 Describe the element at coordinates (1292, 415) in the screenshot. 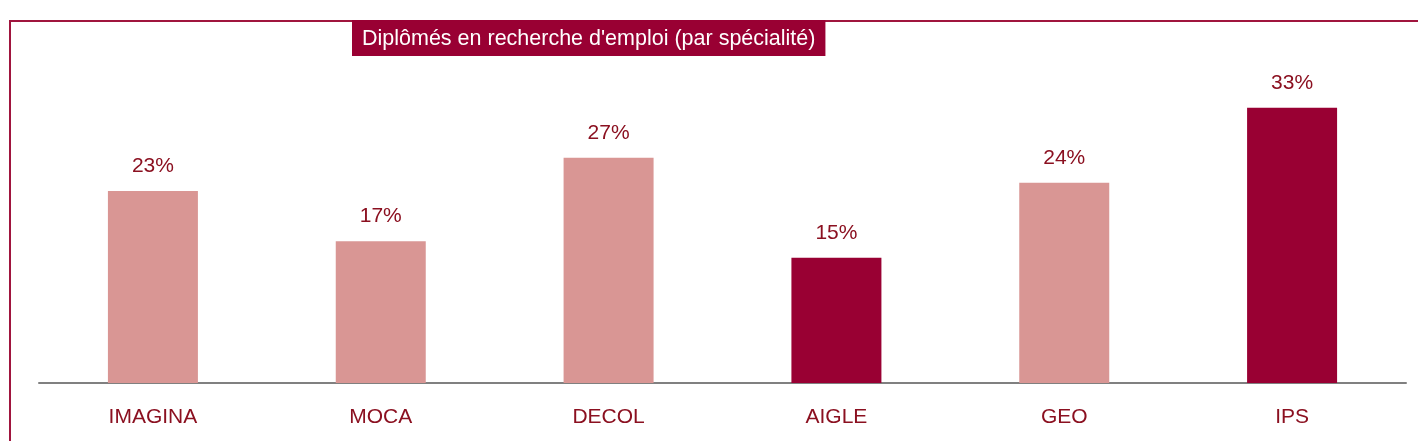

I see `x-tick-label: IPS` at that location.